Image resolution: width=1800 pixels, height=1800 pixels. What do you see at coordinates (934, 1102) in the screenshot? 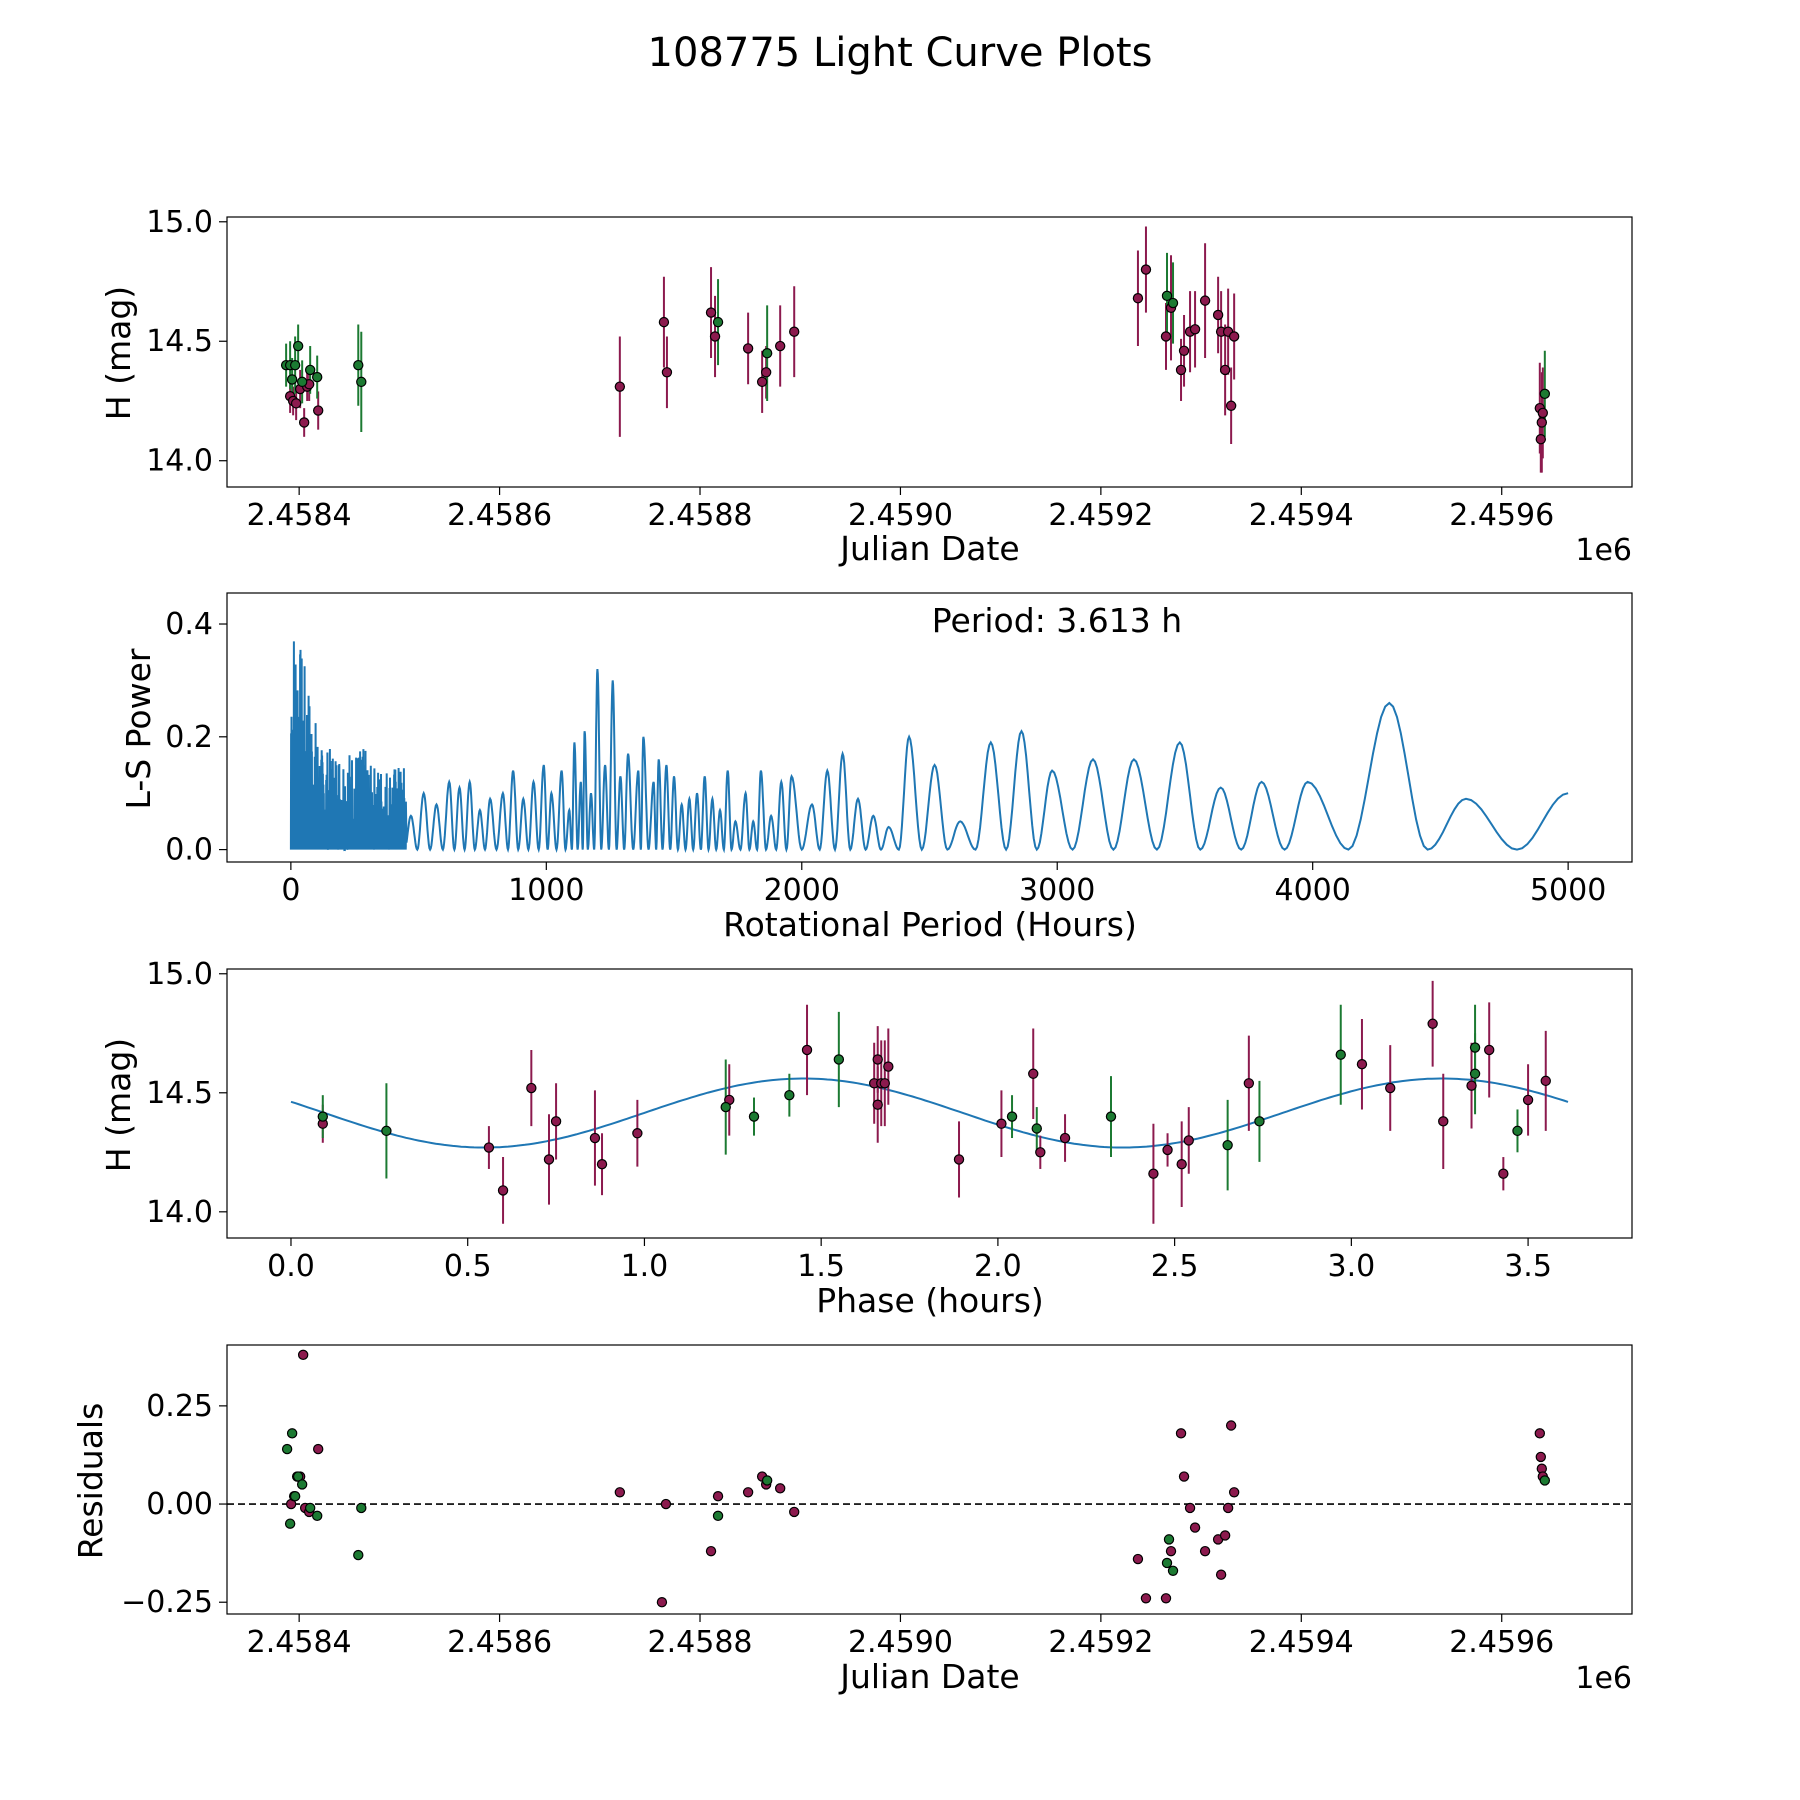
I see `p3-data-points` at bounding box center [934, 1102].